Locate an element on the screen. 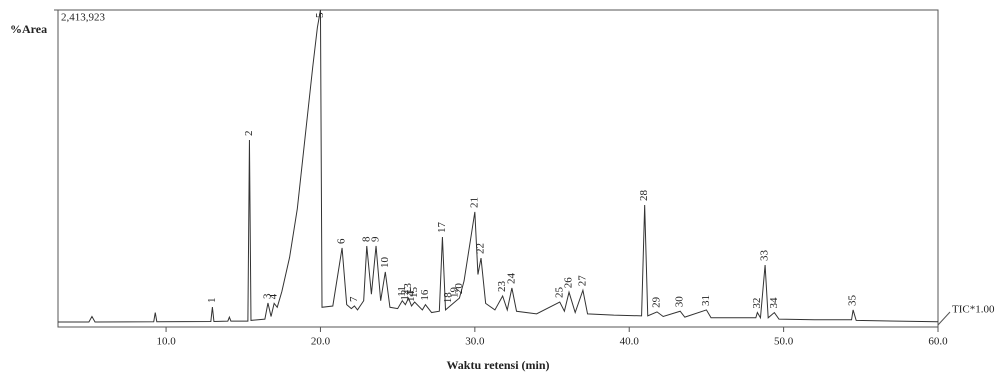 The image size is (1003, 379). y-tick-label: 2,413,923 is located at coordinates (83, 18).